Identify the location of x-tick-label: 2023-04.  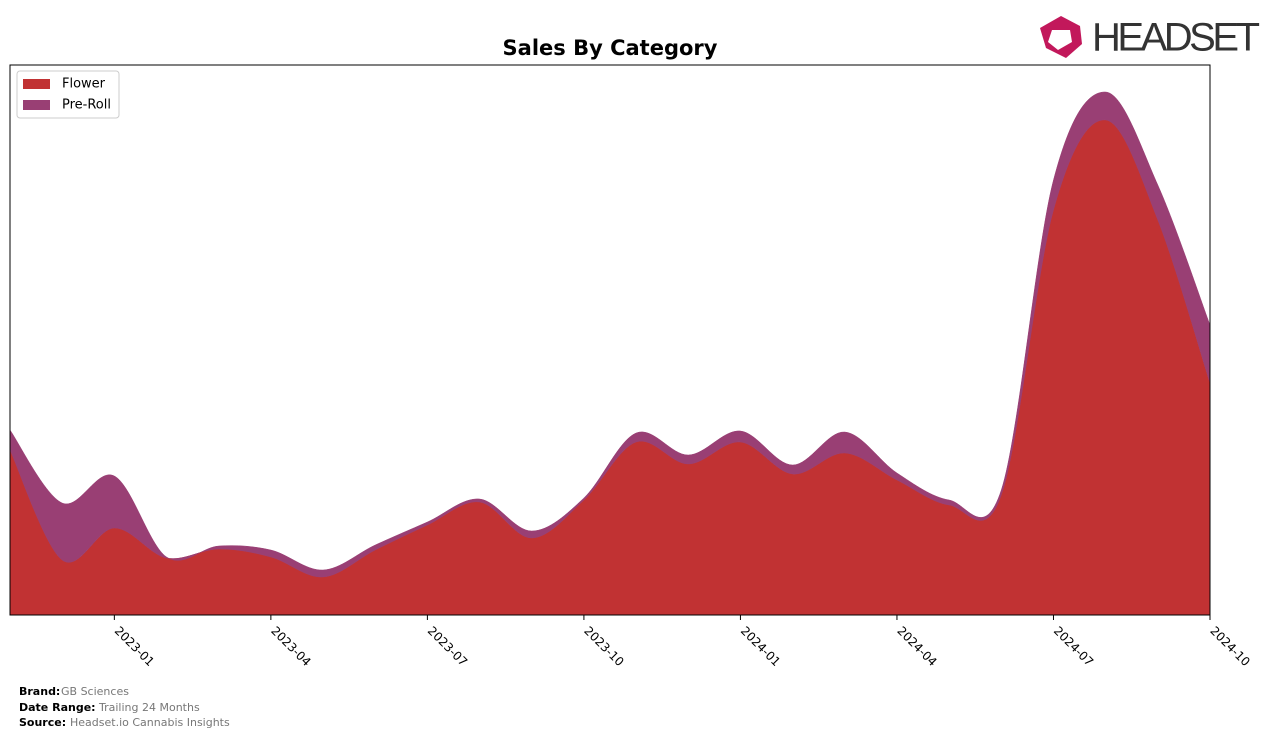
(290, 646).